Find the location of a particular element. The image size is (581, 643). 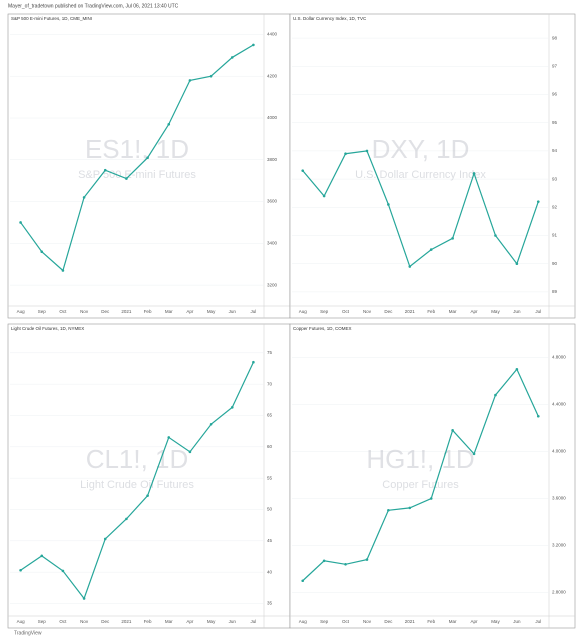

panel-title: S&P 500 E-mini Futures, 1D, CME_MINI is located at coordinates (51, 18).